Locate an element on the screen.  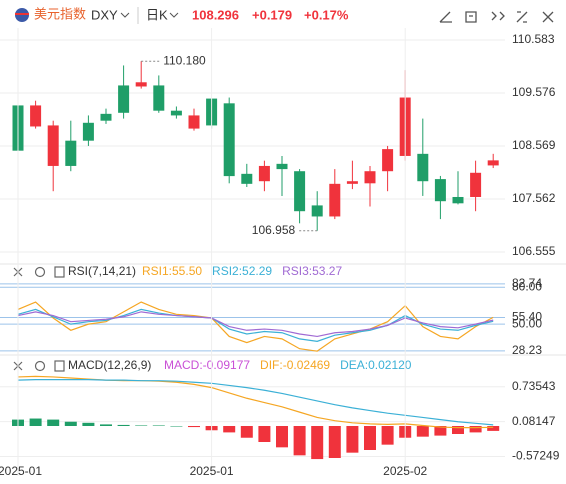
legend-entry: RSI3:53.27 is located at coordinates (312, 271).